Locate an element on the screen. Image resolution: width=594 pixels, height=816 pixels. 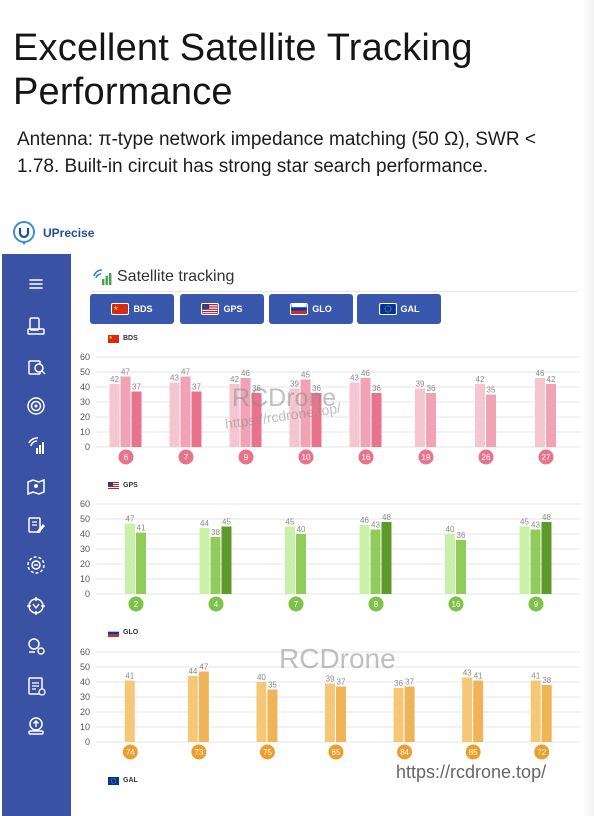
brand: UPrecise is located at coordinates (52, 233).